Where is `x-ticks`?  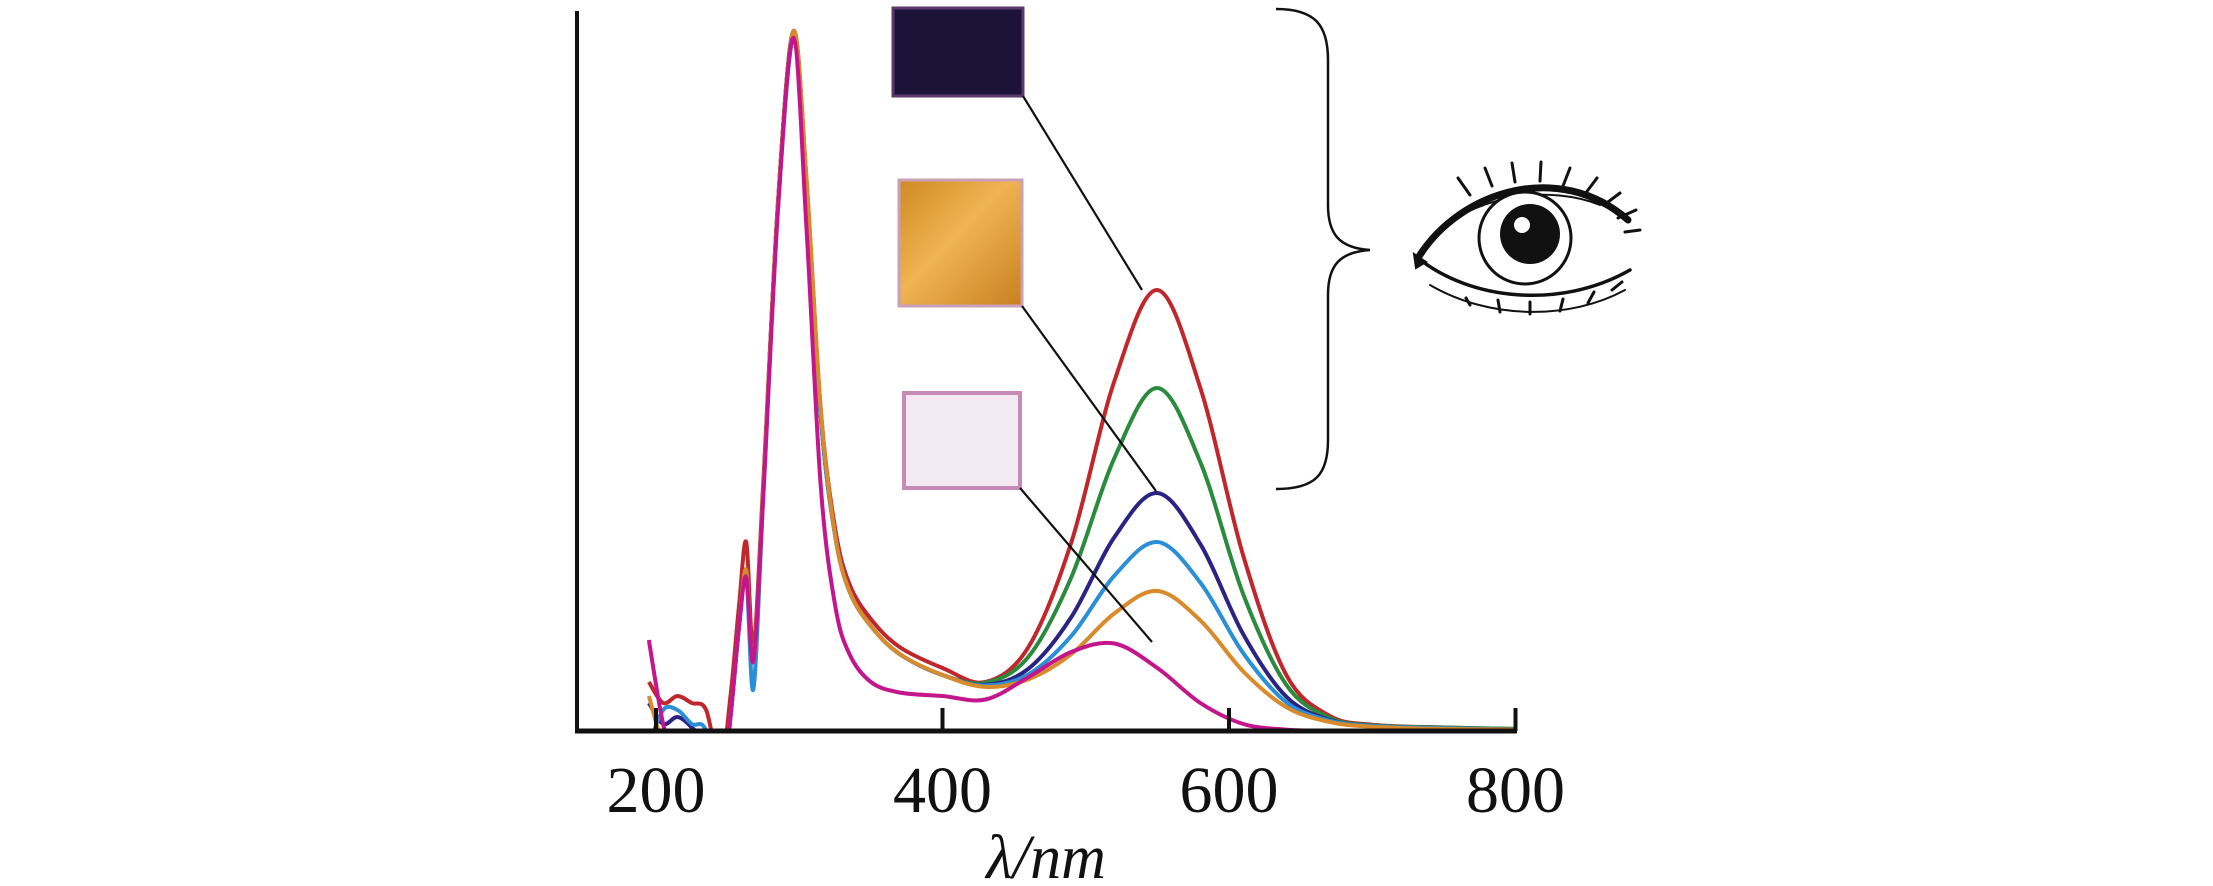 x-ticks is located at coordinates (1086, 719).